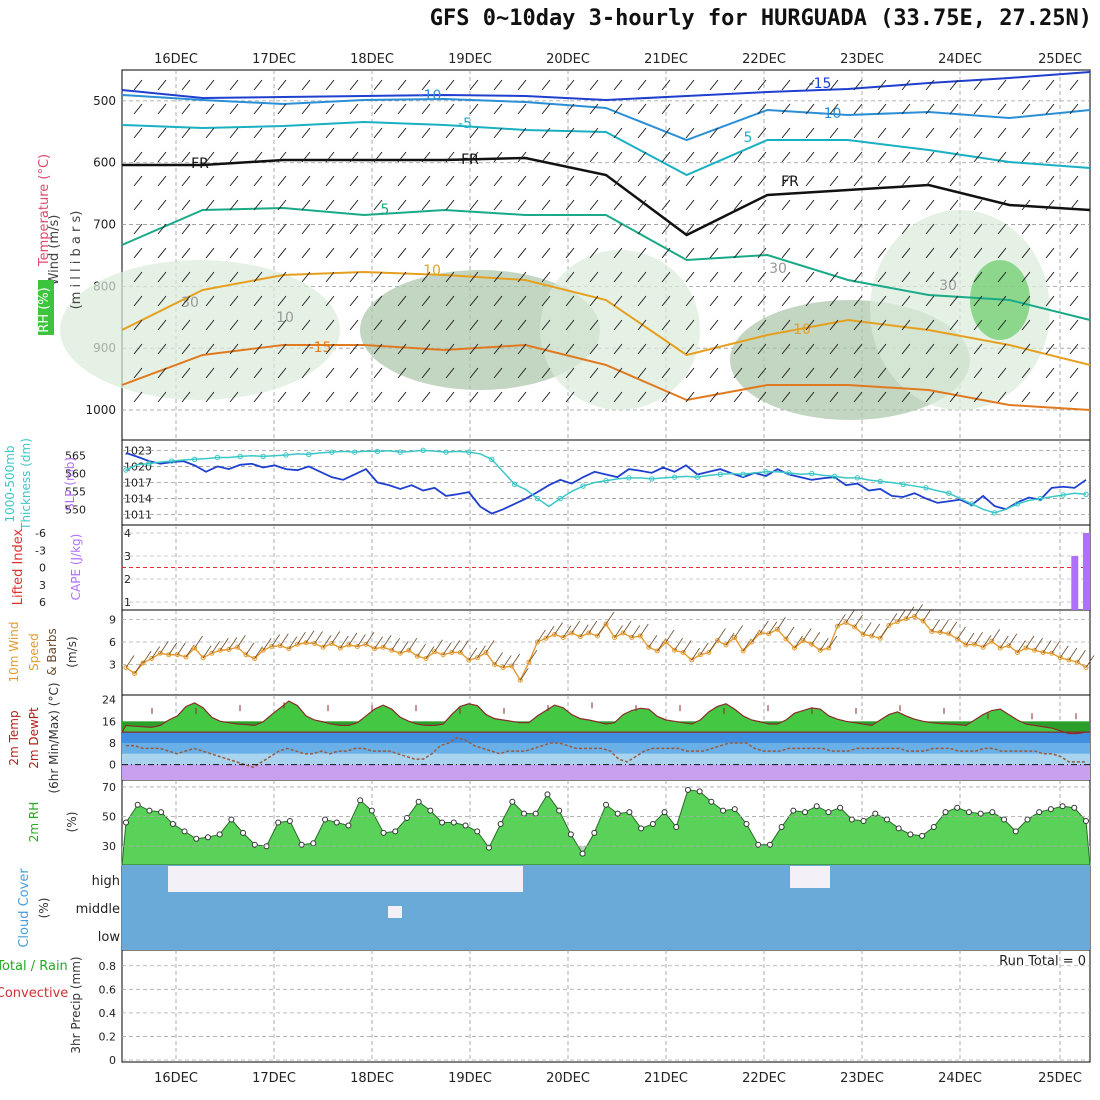 The image size is (1100, 1100). What do you see at coordinates (14, 652) in the screenshot?
I see `wind10m-axis-title: 10m Wind` at bounding box center [14, 652].